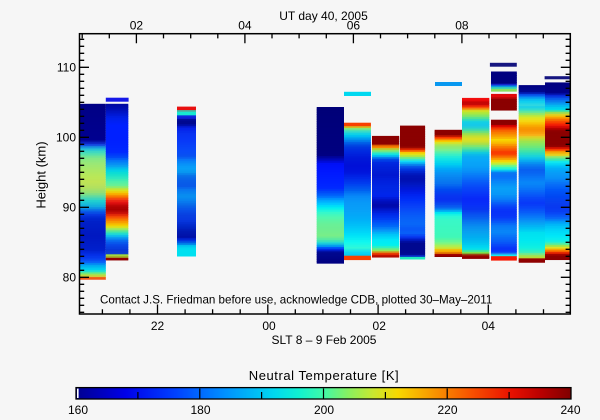 Image resolution: width=600 pixels, height=420 pixels. I want to click on svg-text: 220, so click(447, 410).